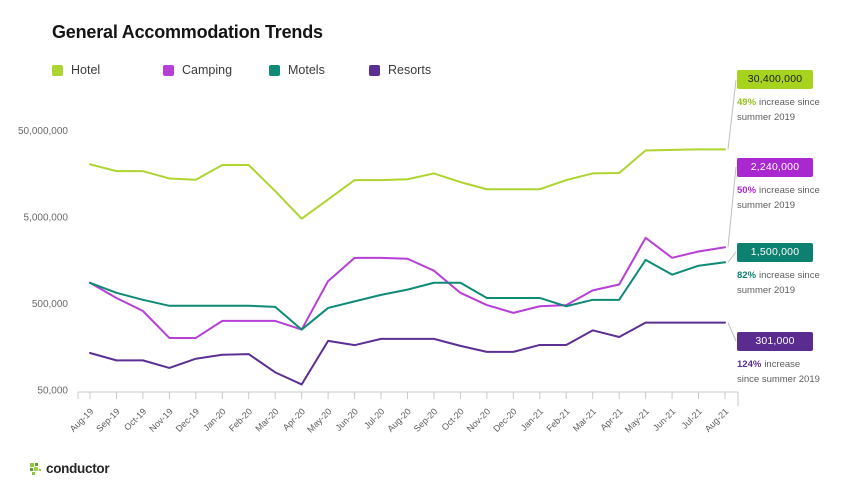 The width and height of the screenshot is (856, 503). Describe the element at coordinates (410, 70) in the screenshot. I see `legend-label-resorts: Resorts` at that location.